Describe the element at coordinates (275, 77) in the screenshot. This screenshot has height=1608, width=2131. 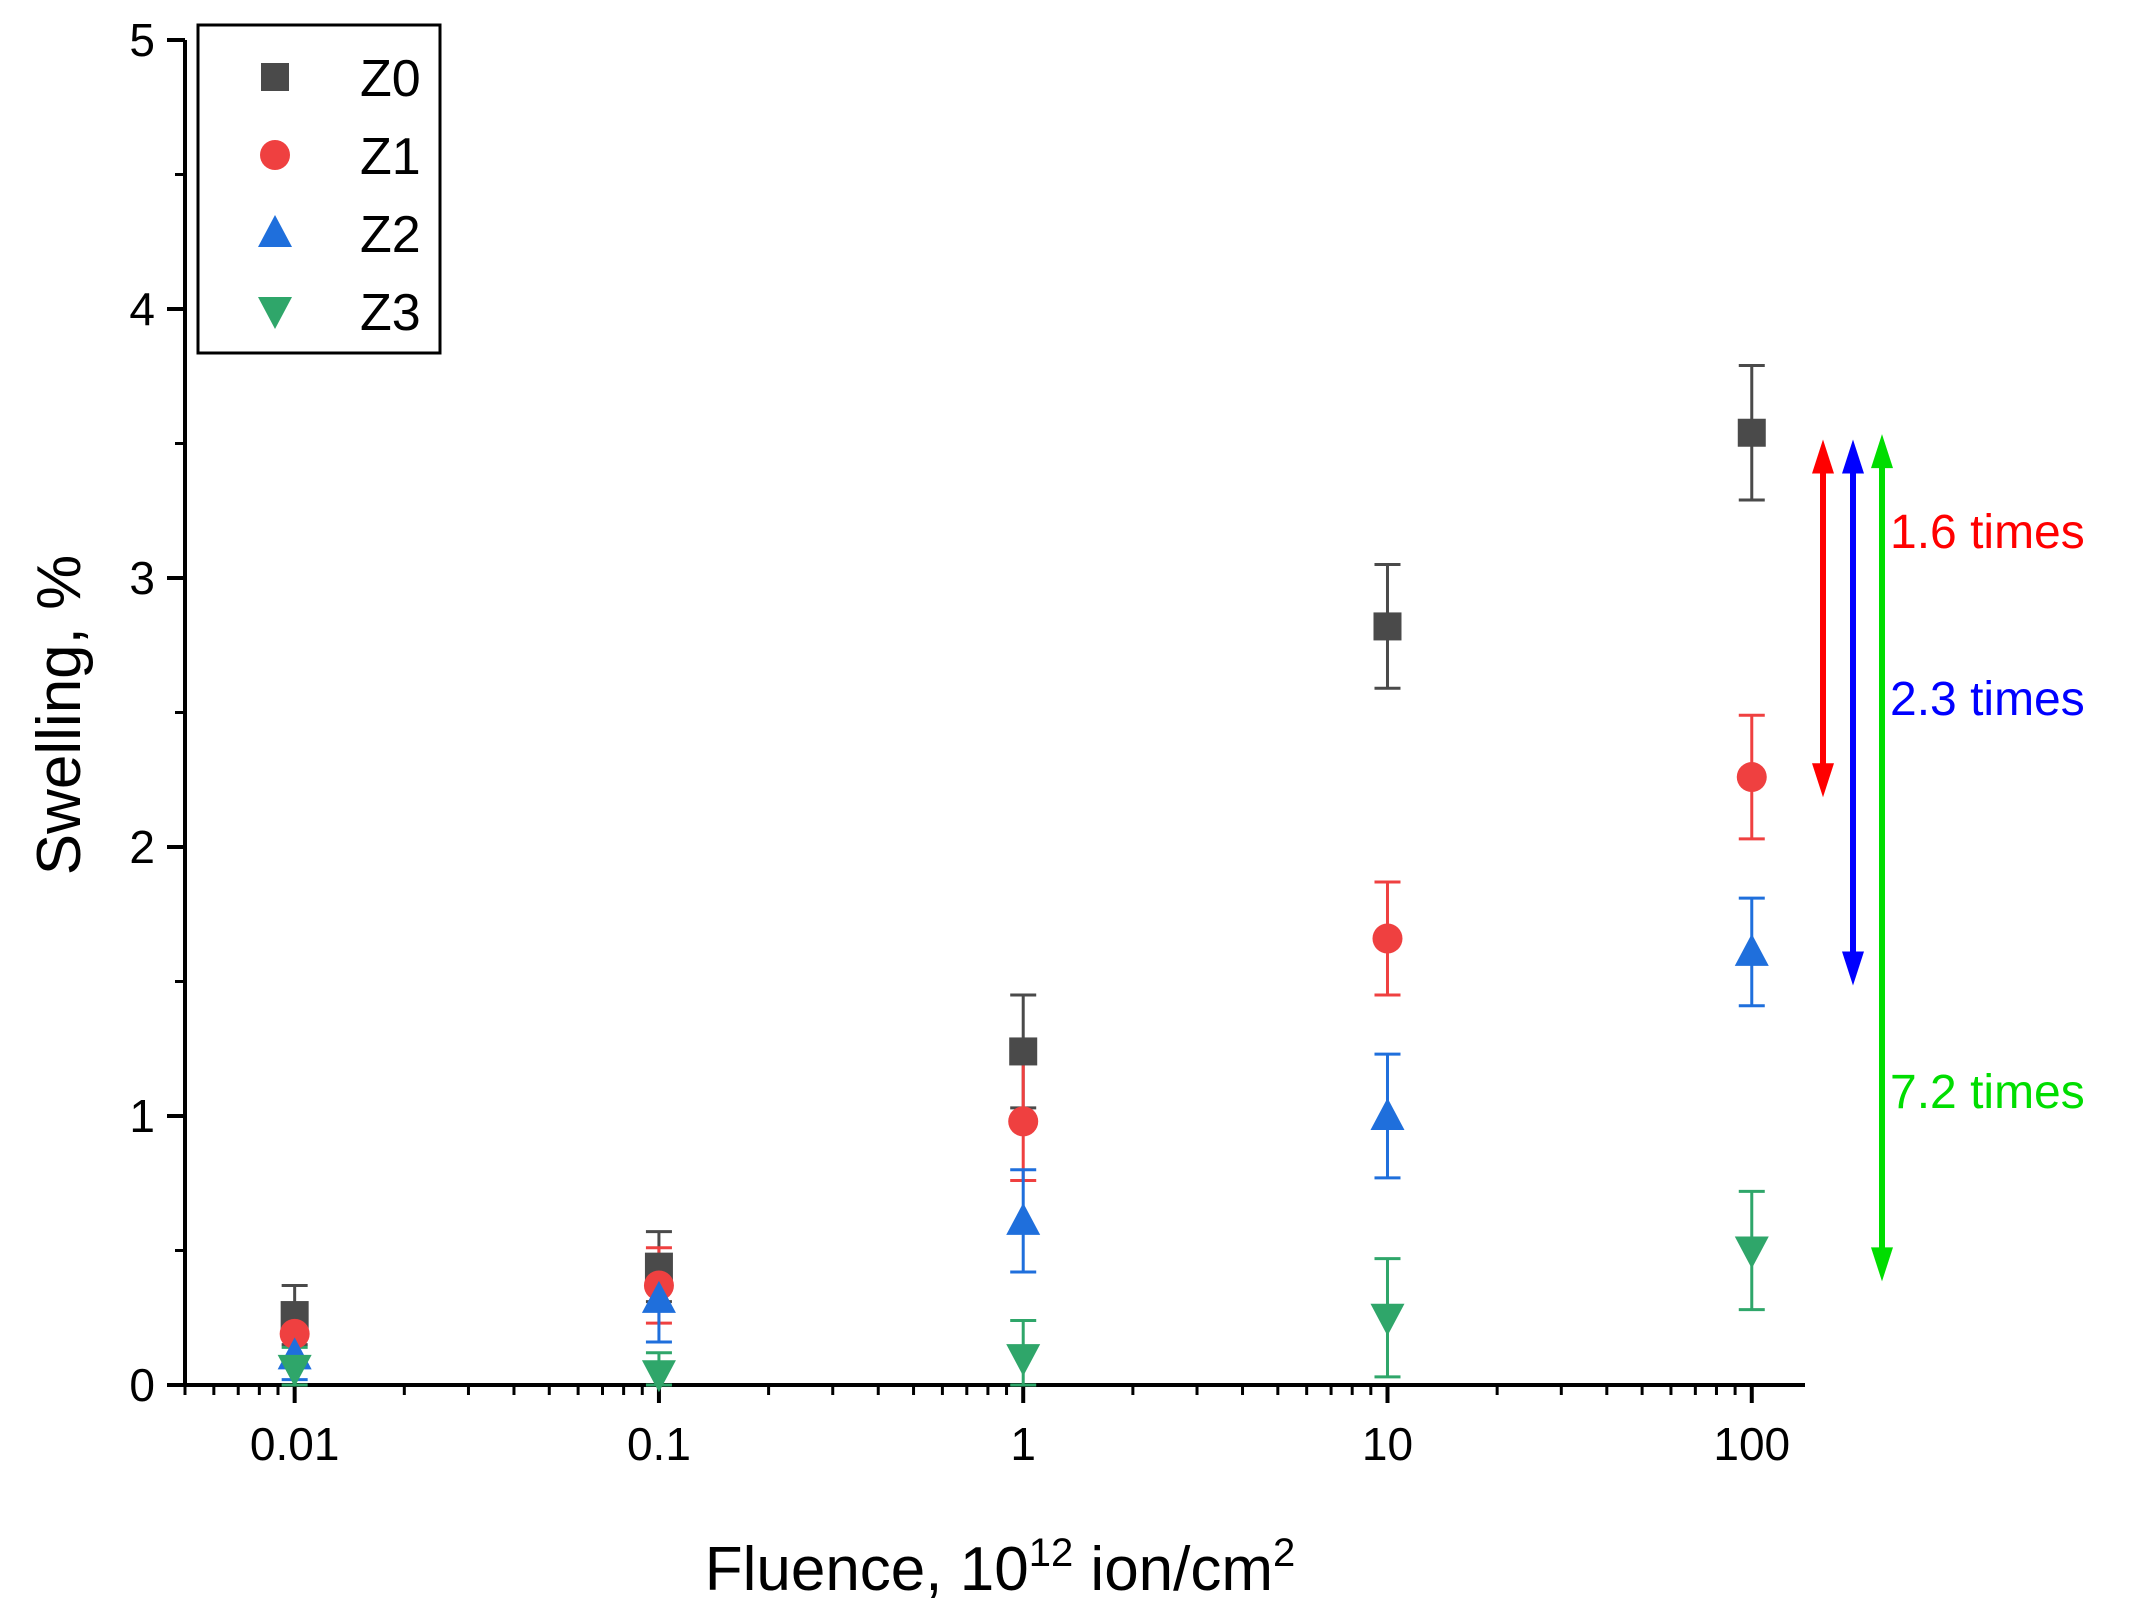
I see `legend-marker-z0` at that location.